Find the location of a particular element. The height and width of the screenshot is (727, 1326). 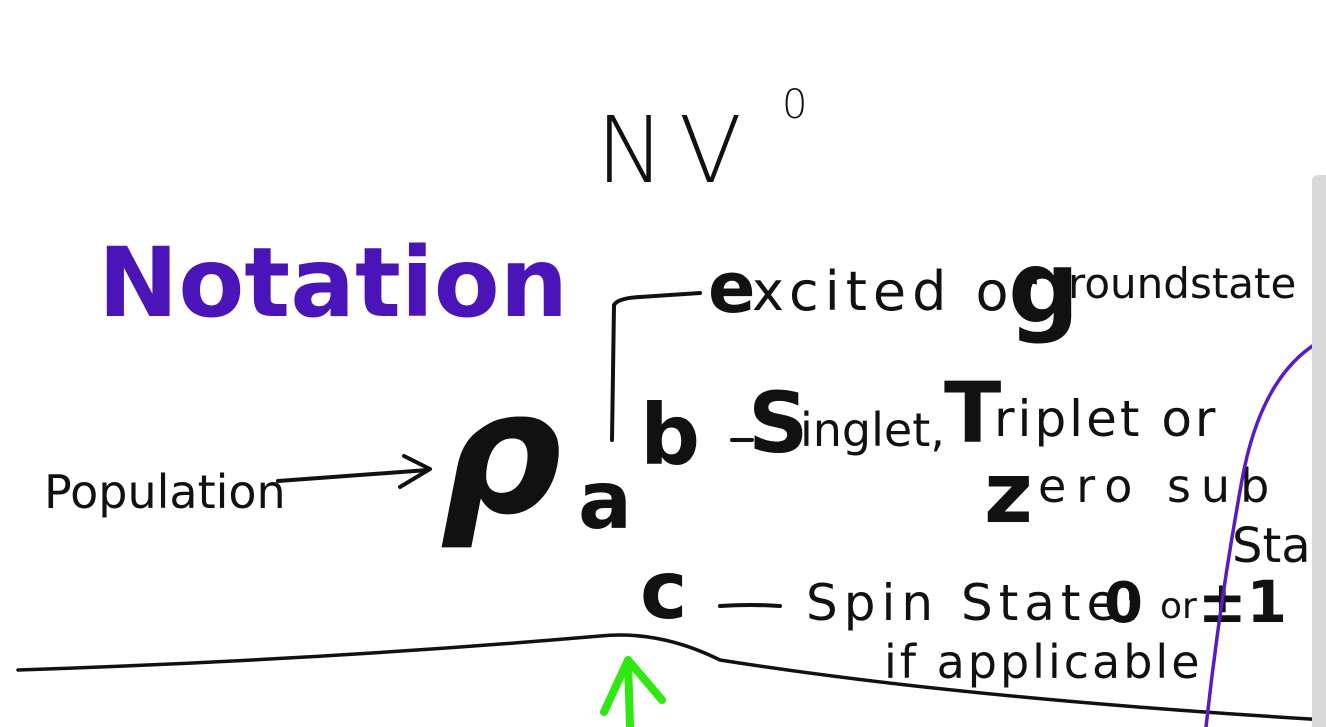

line1-text: xcited or is located at coordinates (897, 291).